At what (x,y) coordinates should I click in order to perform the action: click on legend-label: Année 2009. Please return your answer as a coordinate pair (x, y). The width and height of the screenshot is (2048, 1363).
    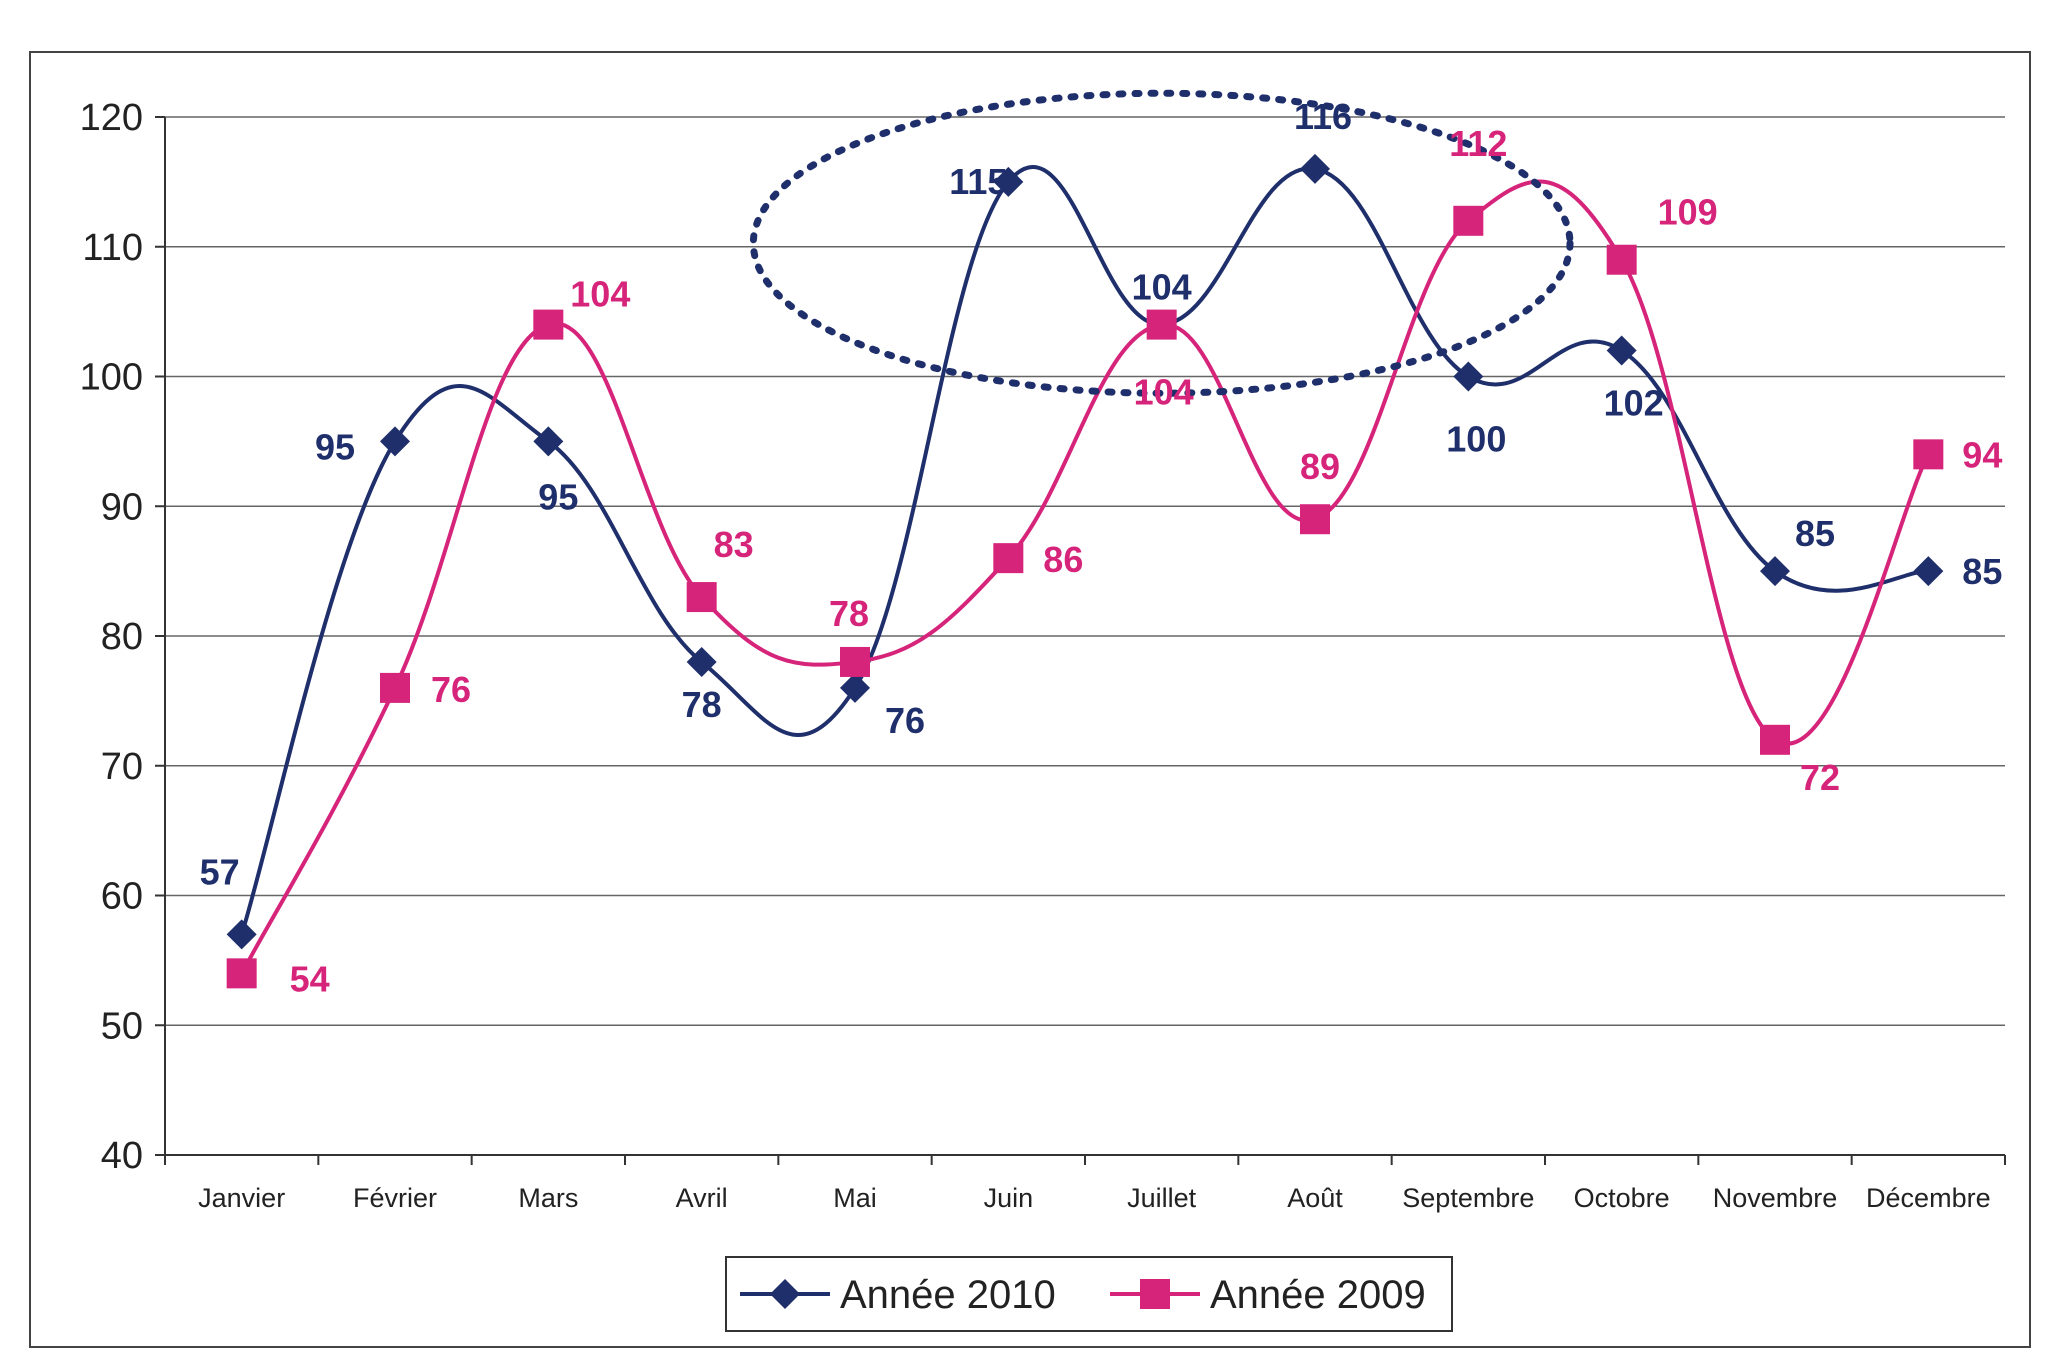
    Looking at the image, I should click on (1318, 1295).